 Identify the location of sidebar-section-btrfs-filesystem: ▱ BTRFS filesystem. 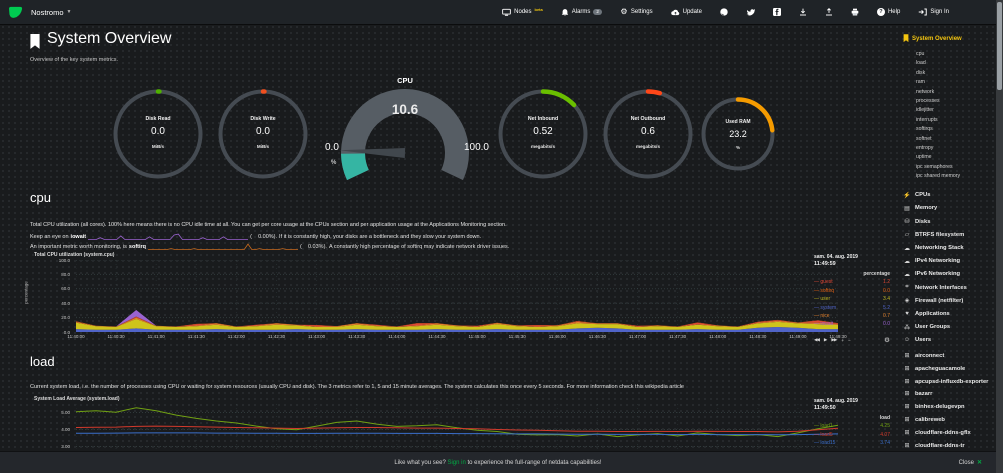
(934, 235).